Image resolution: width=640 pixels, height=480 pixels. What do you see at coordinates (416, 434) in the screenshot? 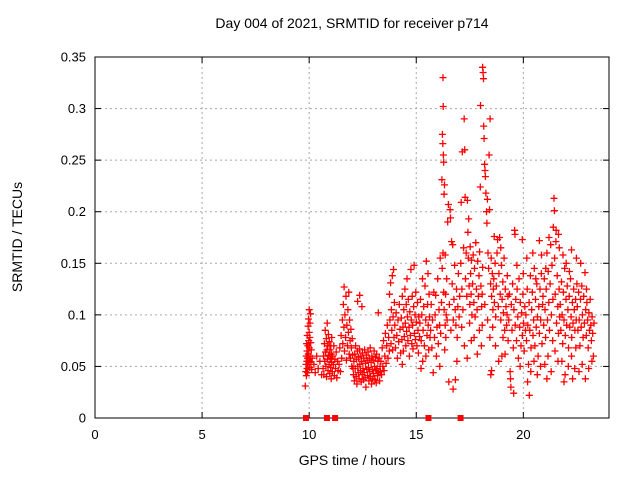
I see `x-tick-label: 15` at bounding box center [416, 434].